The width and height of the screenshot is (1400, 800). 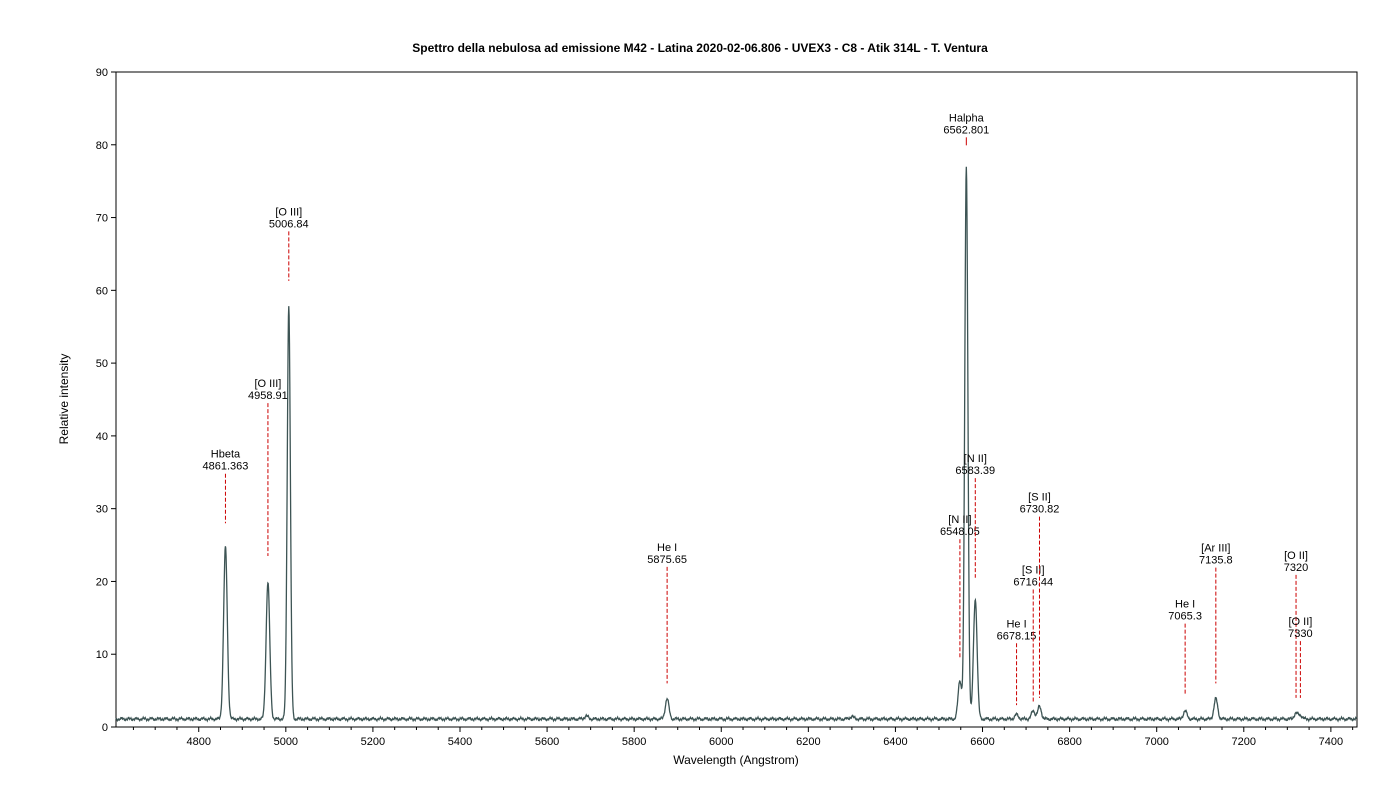 What do you see at coordinates (966, 130) in the screenshot?
I see `annotation-wavelength-label: 6562.801` at bounding box center [966, 130].